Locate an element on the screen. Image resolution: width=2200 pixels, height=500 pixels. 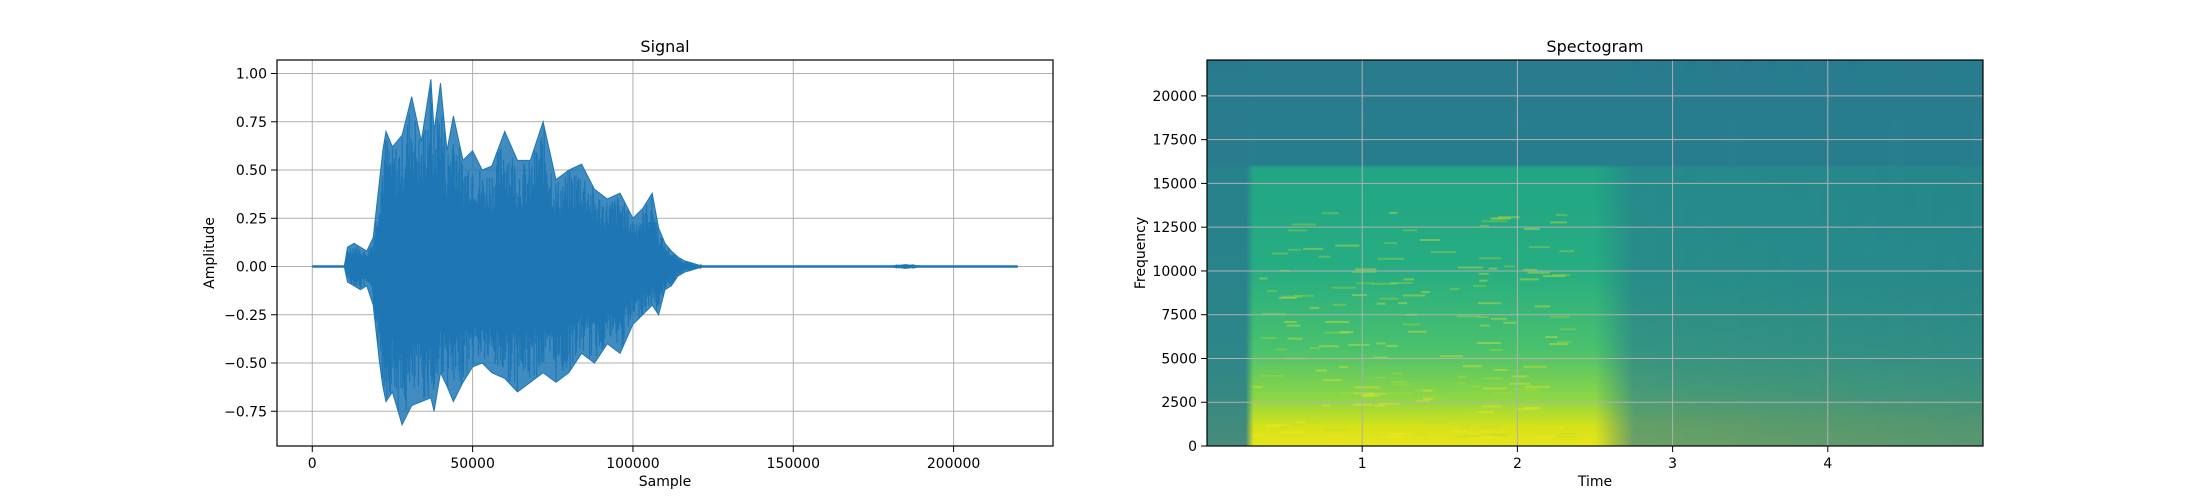
spectrogram-y-tick-label: 15000 is located at coordinates (1174, 184).